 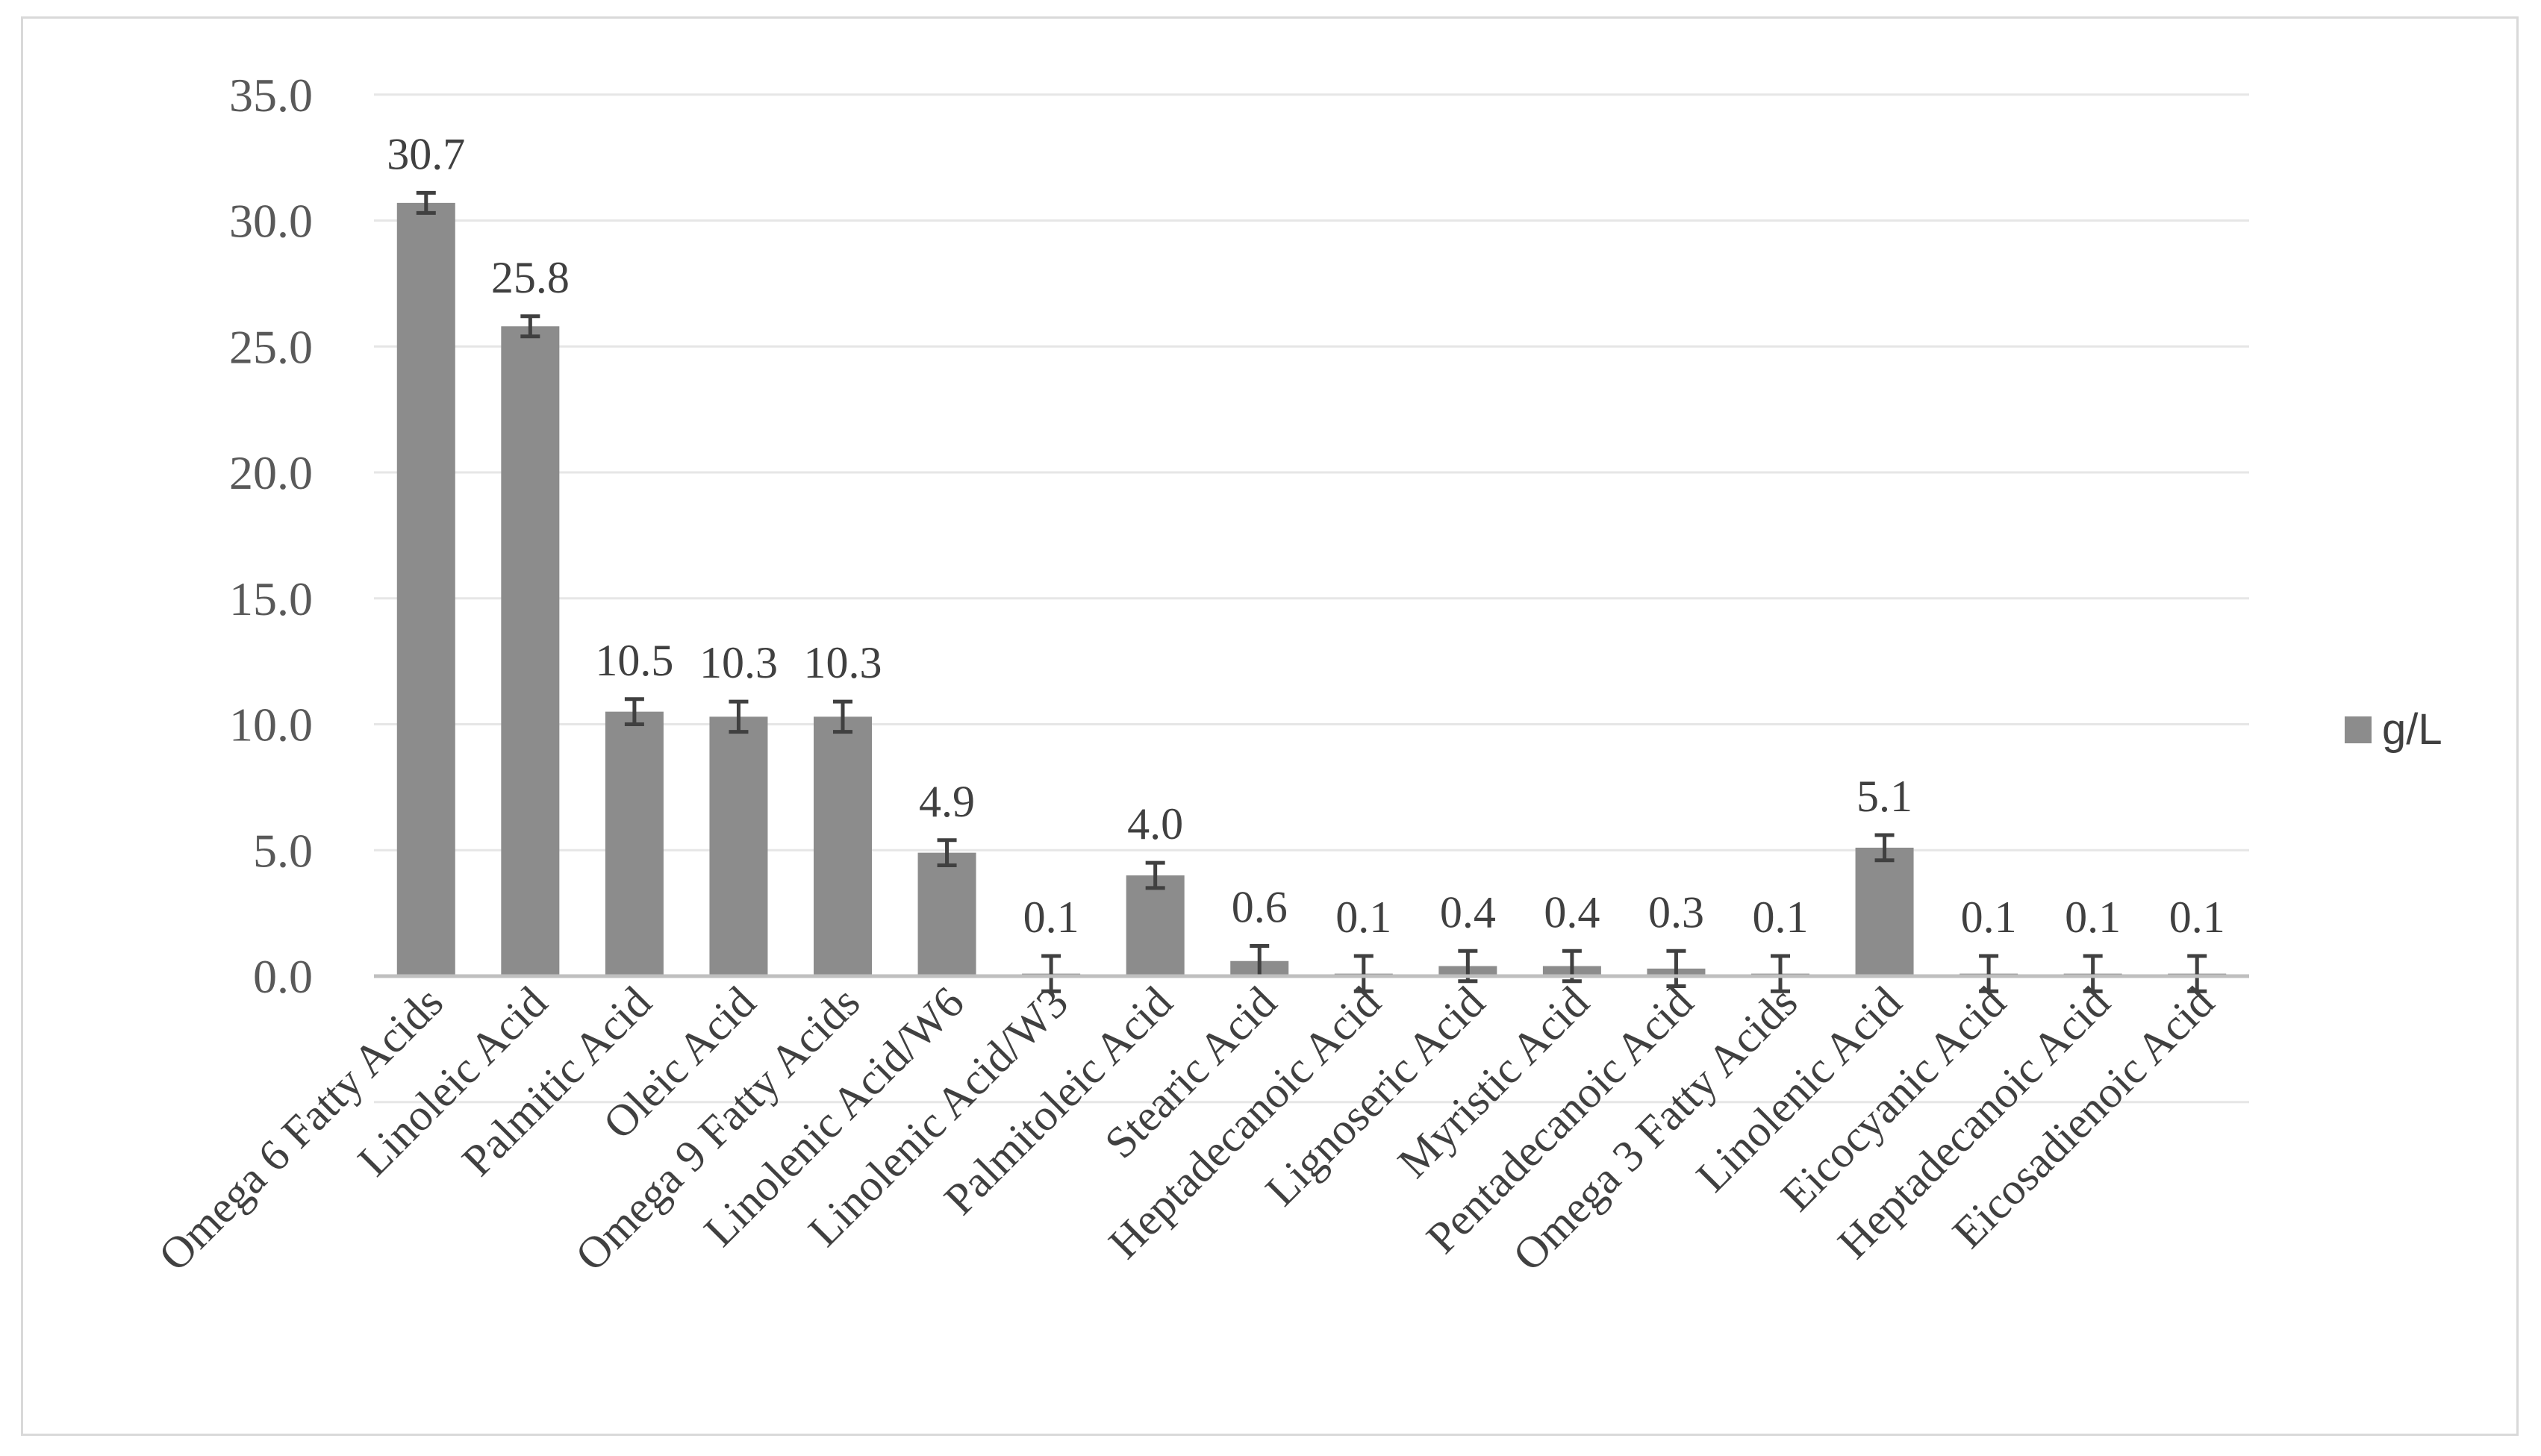 I want to click on legend-swatch, so click(x=2358, y=729).